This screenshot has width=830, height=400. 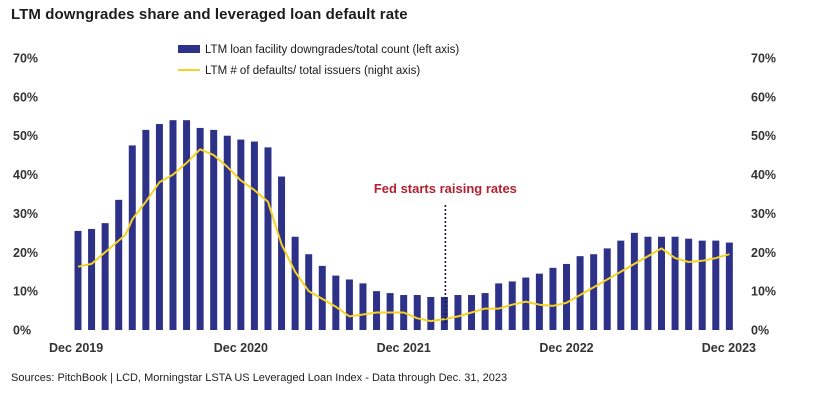 I want to click on x-axis: Dec 2019 Dec 2020 Dec 2021 Dec 2022 Dec 2023, so click(x=402, y=348).